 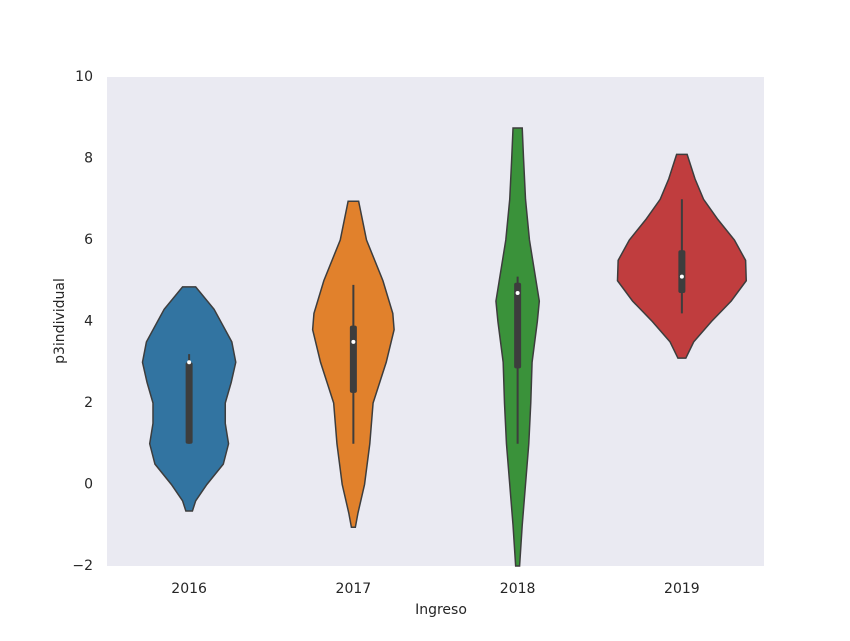 What do you see at coordinates (518, 589) in the screenshot?
I see `x-tick-label: 2018` at bounding box center [518, 589].